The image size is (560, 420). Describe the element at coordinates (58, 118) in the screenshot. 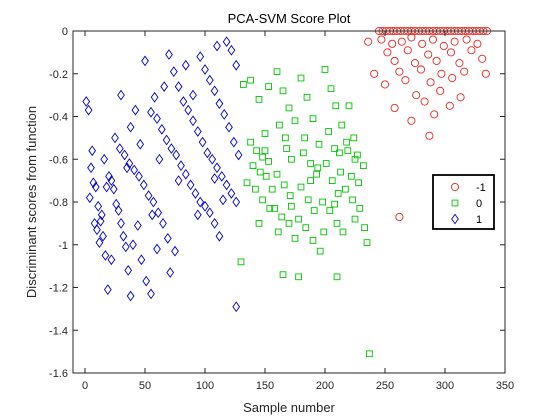

I see `y-tick-label: -0.4` at that location.